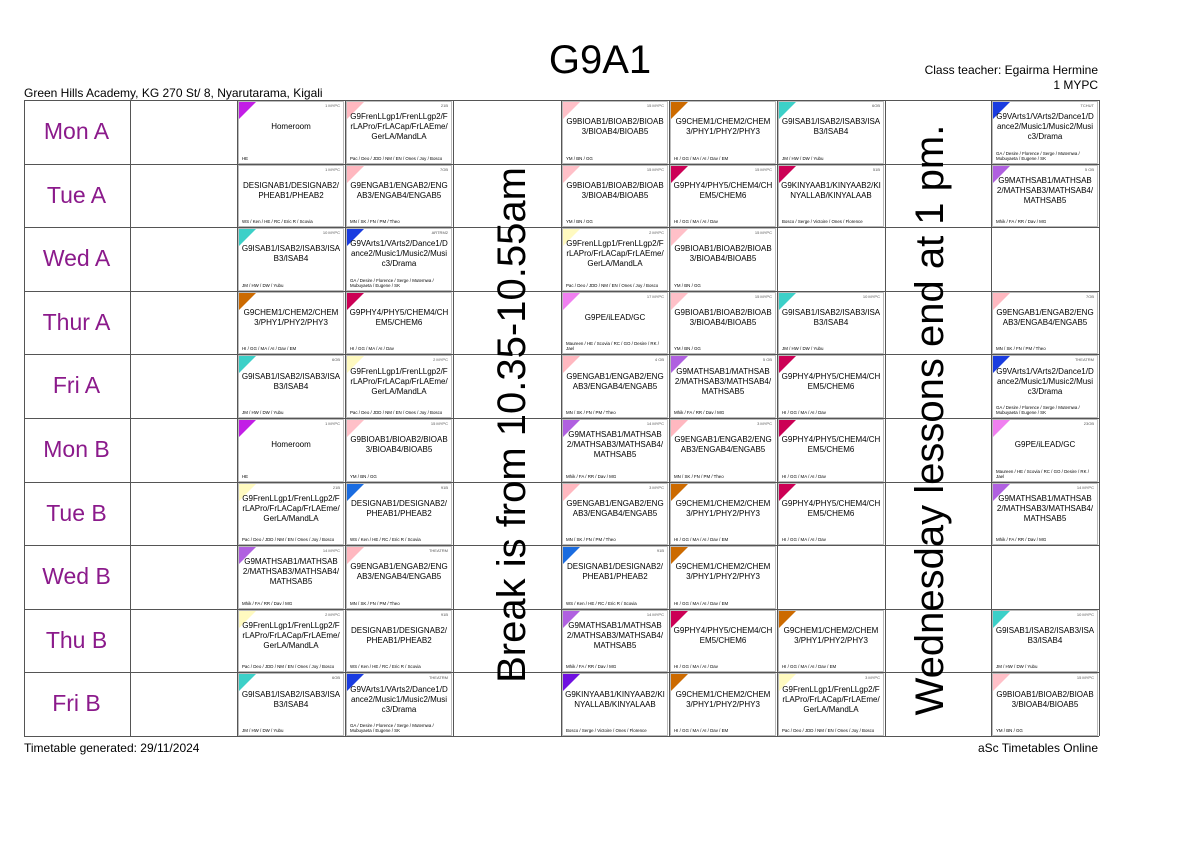  What do you see at coordinates (831, 381) in the screenshot?
I see `lesson-subject: G9PHY4/PHY5/CHEM4/CHEM5/CHEM6` at bounding box center [831, 381].